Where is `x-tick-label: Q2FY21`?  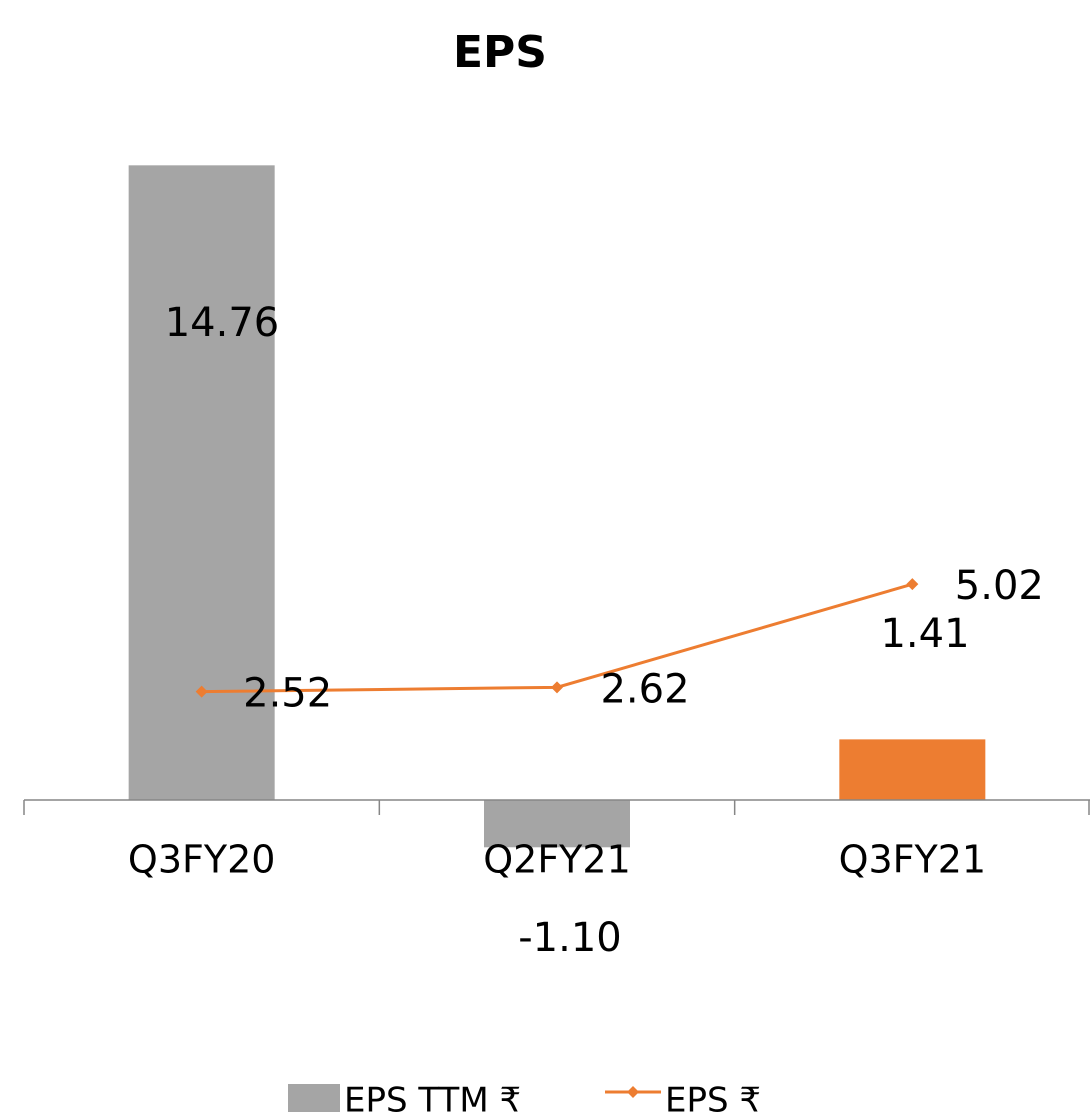 x-tick-label: Q2FY21 is located at coordinates (557, 860).